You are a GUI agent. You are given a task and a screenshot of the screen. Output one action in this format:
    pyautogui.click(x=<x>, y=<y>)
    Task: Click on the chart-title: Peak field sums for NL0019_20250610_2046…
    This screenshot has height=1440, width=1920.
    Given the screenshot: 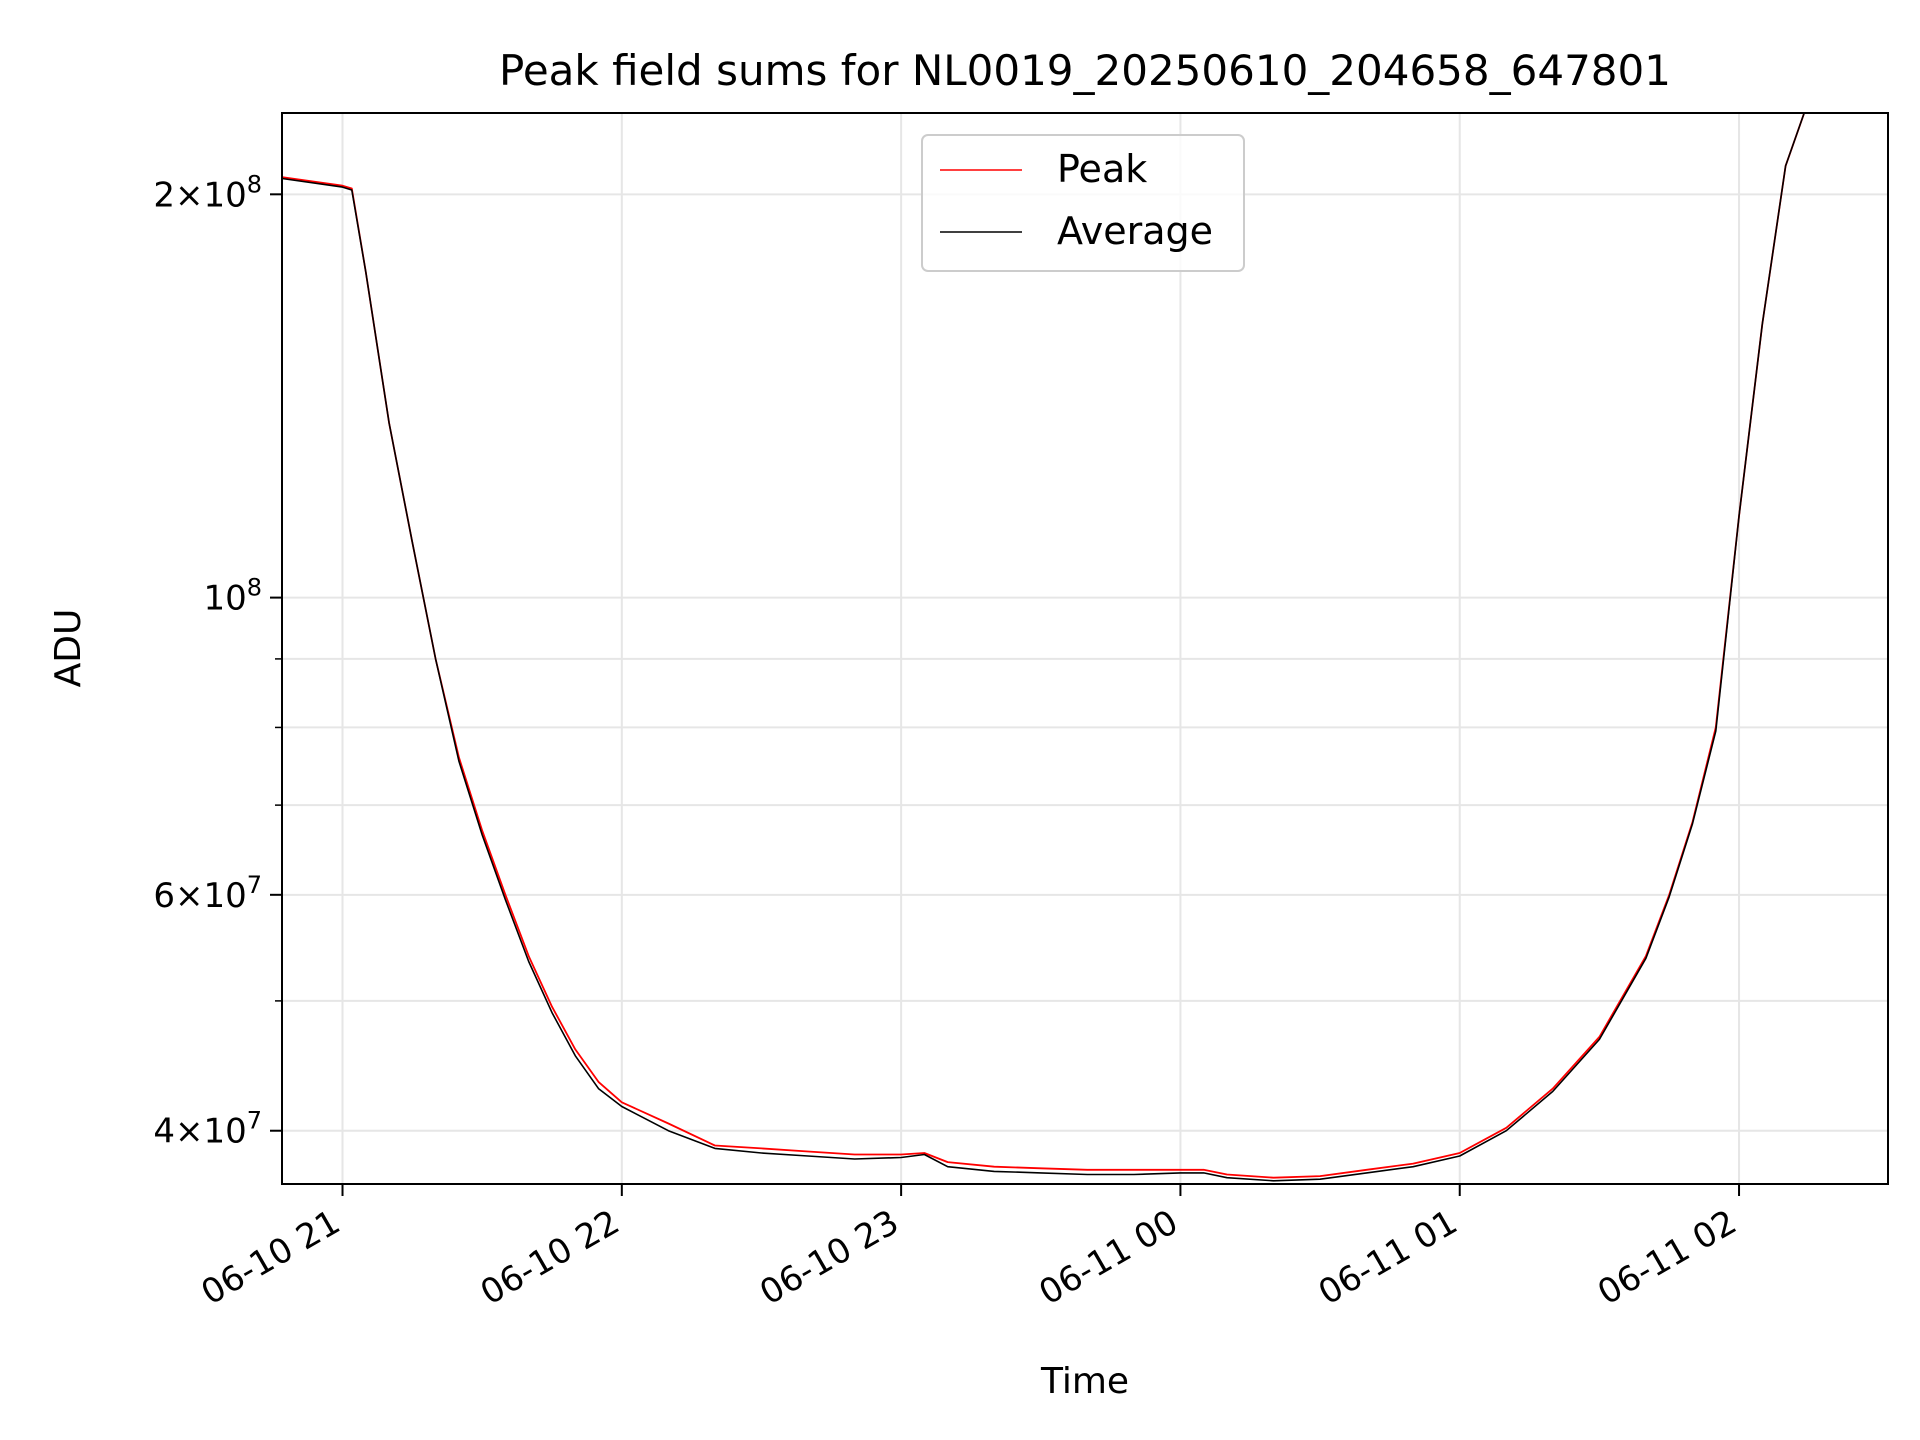 What is the action you would take?
    pyautogui.click(x=1085, y=70)
    